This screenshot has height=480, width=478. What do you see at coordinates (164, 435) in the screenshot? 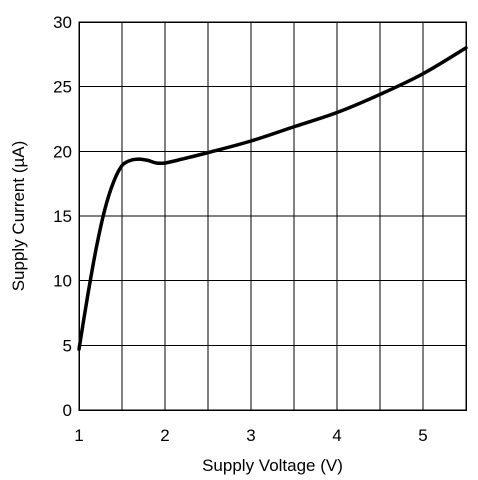
I see `x-tick-label: 2` at bounding box center [164, 435].